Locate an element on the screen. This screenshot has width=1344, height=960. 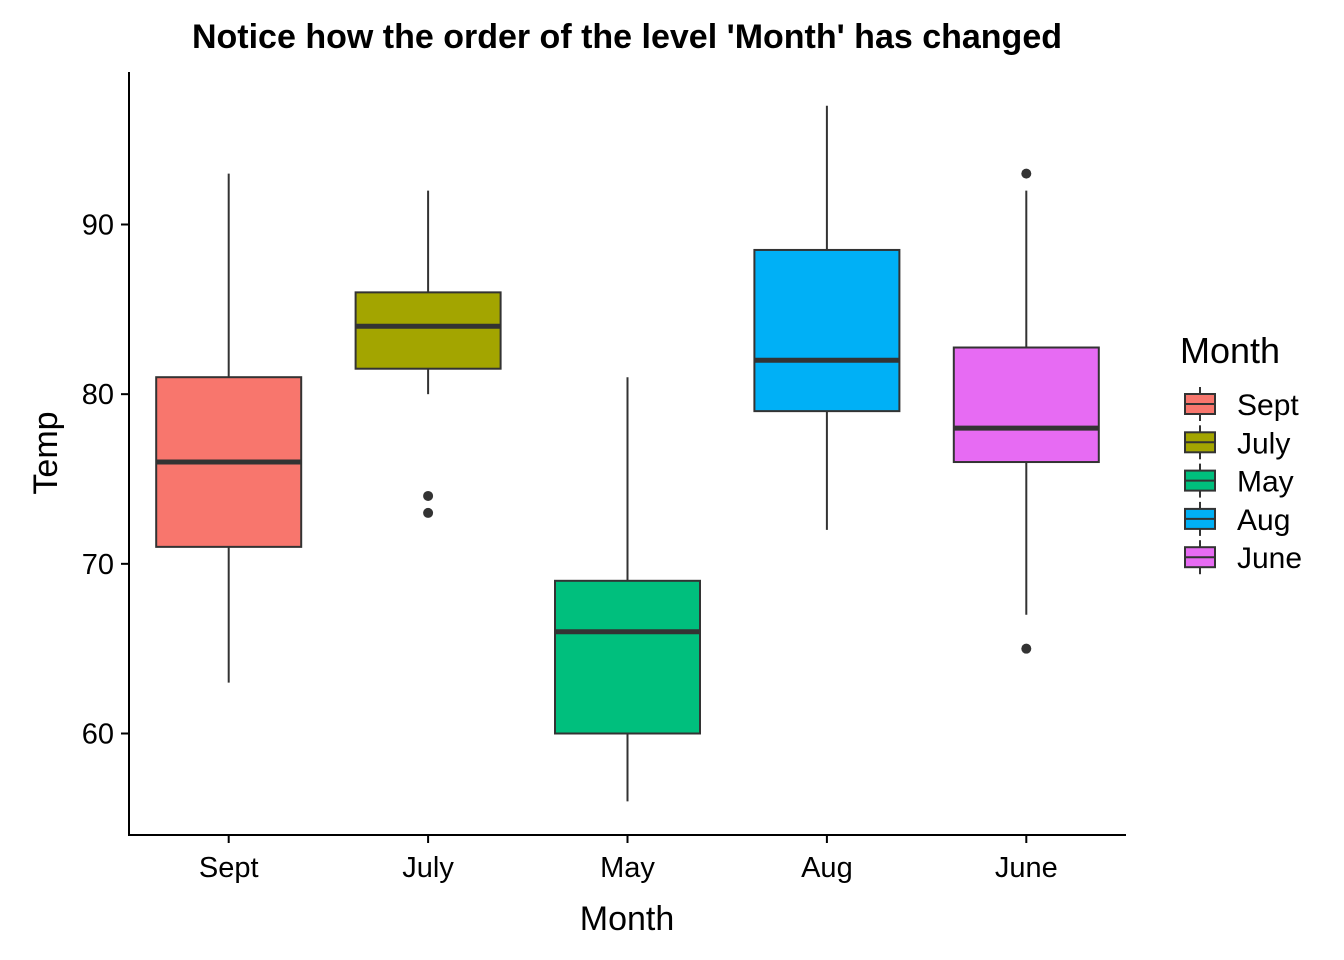
legend: Month Sept July May Aug June is located at coordinates (1241, 452).